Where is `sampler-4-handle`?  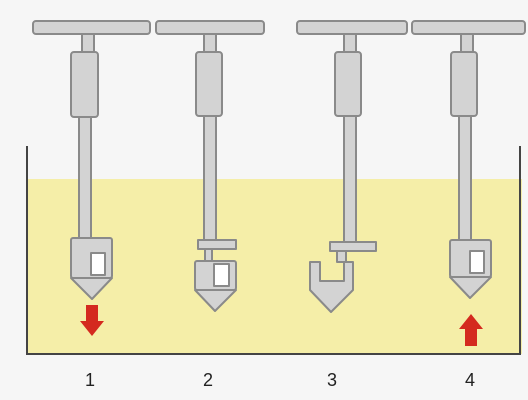
sampler-4-handle is located at coordinates (468, 27).